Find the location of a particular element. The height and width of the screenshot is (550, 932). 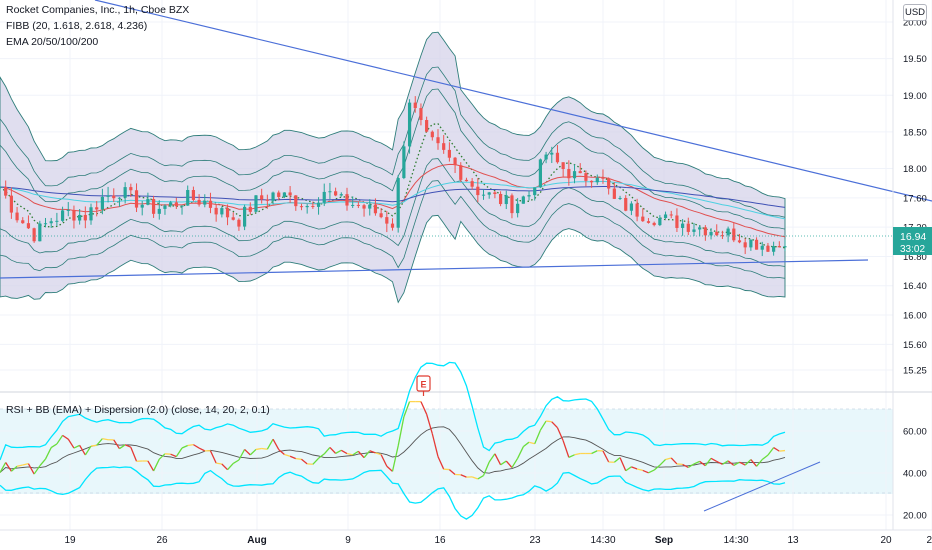

support-trendline is located at coordinates (434, 269).